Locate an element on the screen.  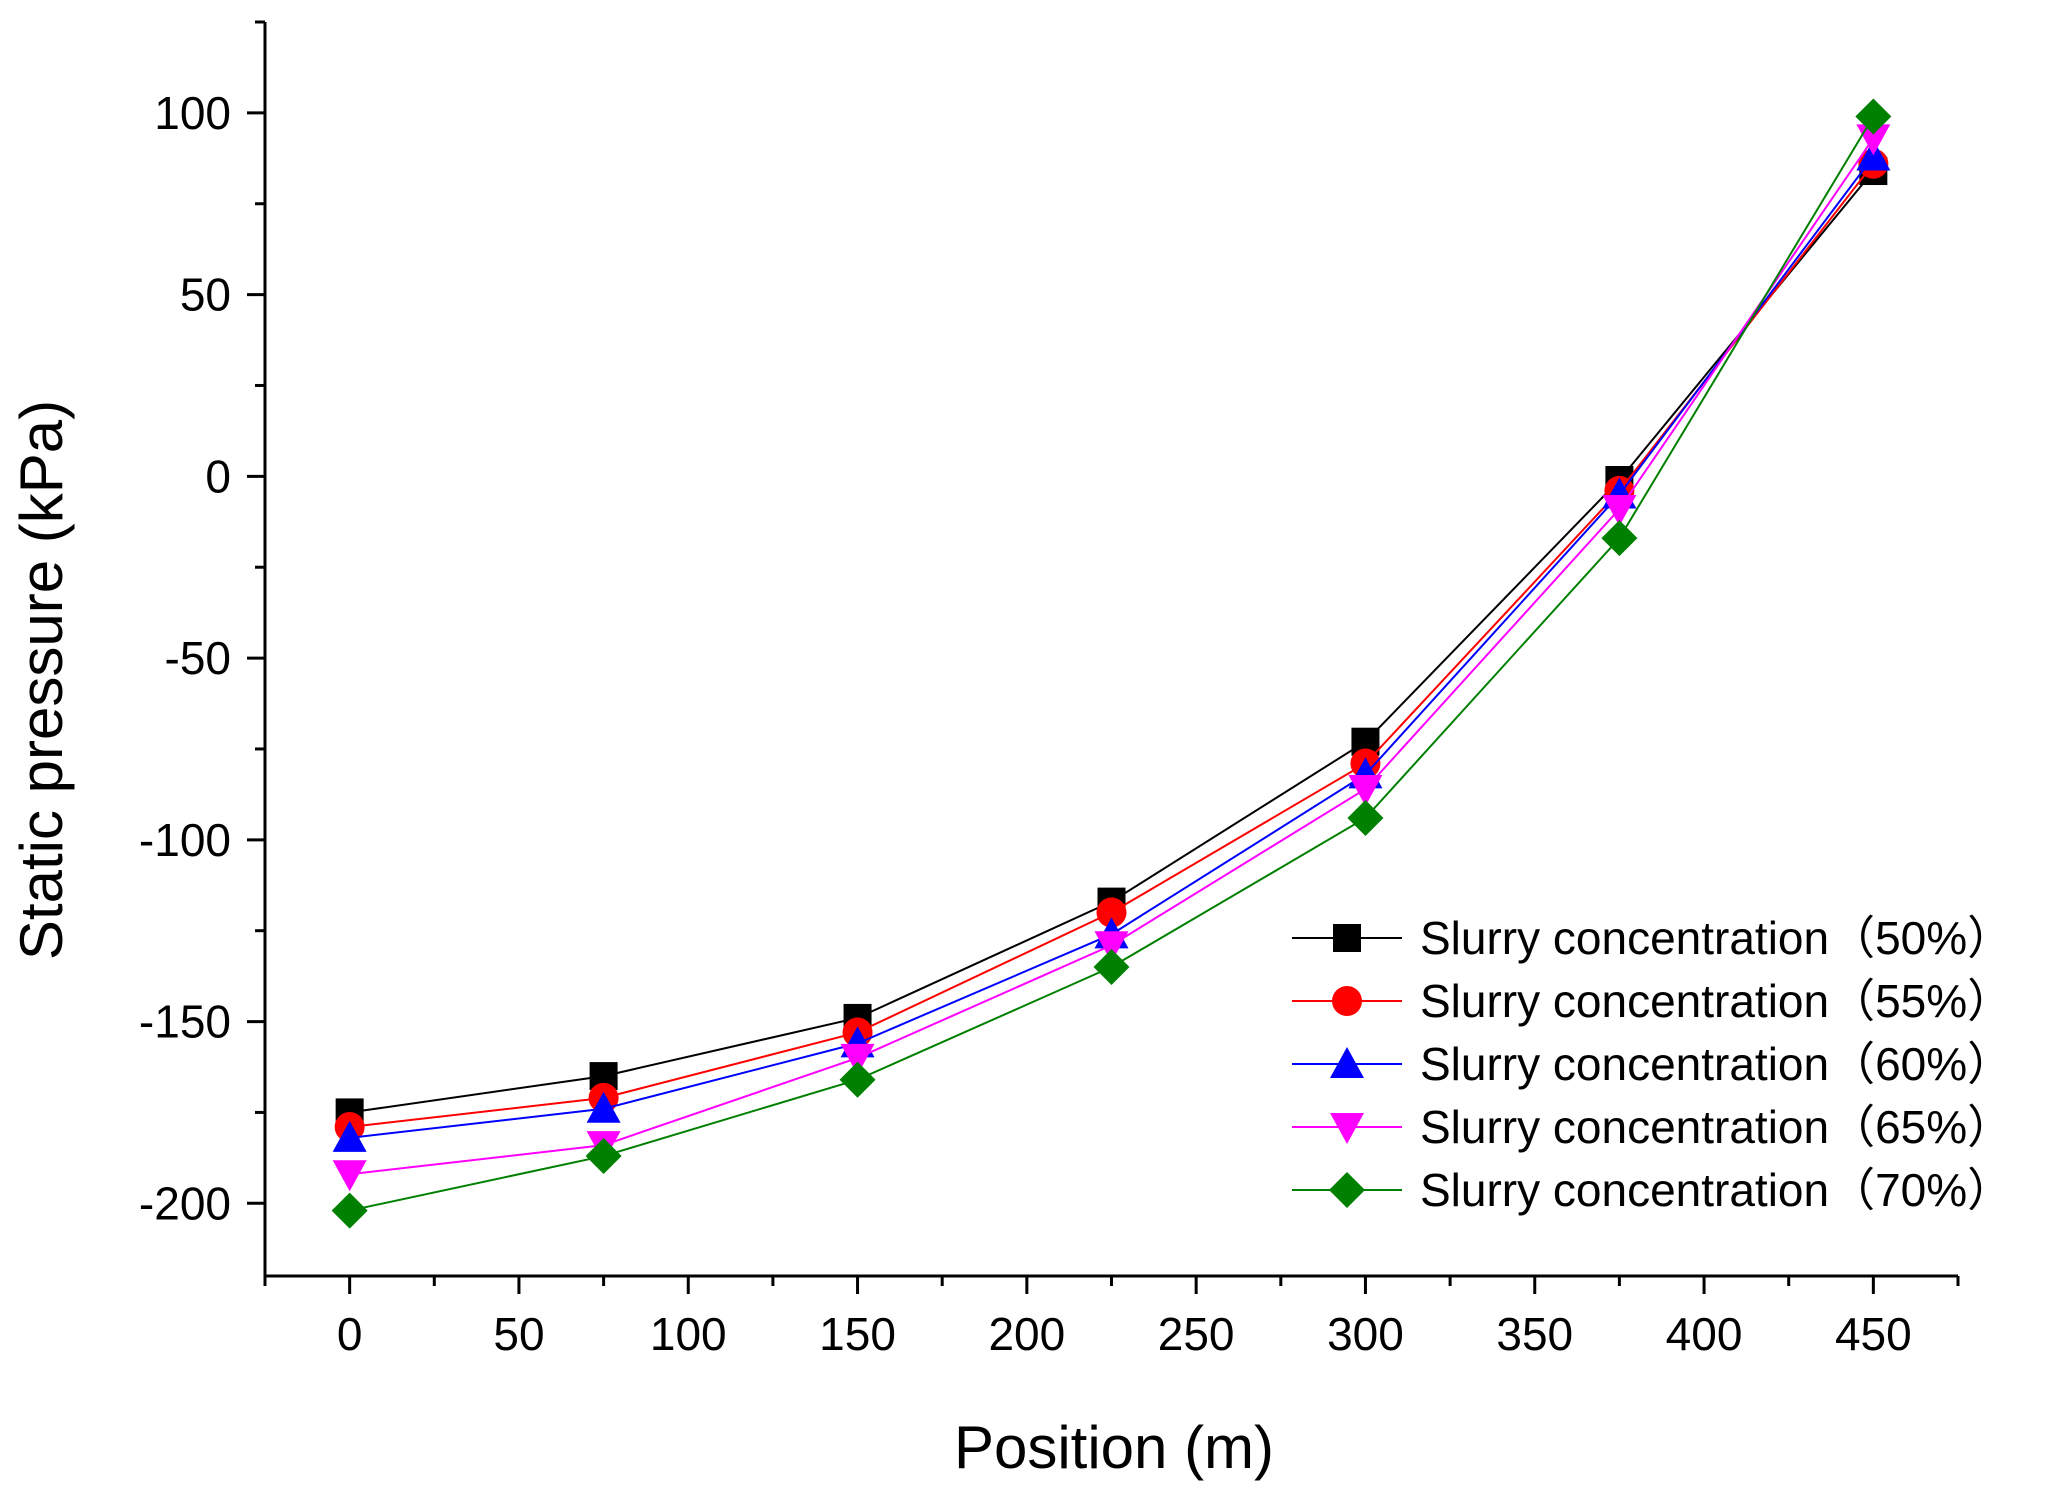
x-tick-label: 400 is located at coordinates (1704, 1334).